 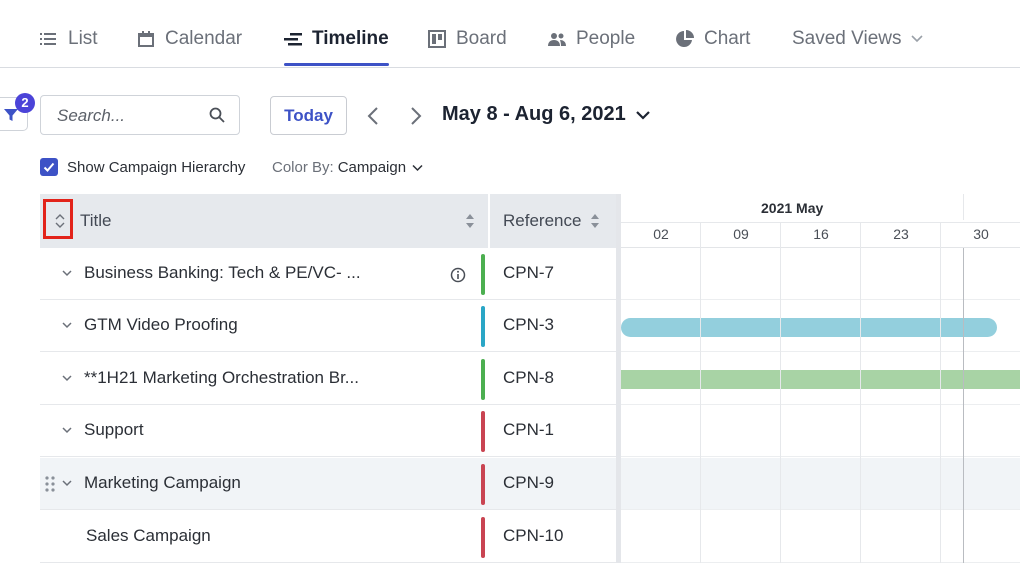 What do you see at coordinates (534, 114) in the screenshot?
I see `date-range-label: May 8 - Aug 6, 2021` at bounding box center [534, 114].